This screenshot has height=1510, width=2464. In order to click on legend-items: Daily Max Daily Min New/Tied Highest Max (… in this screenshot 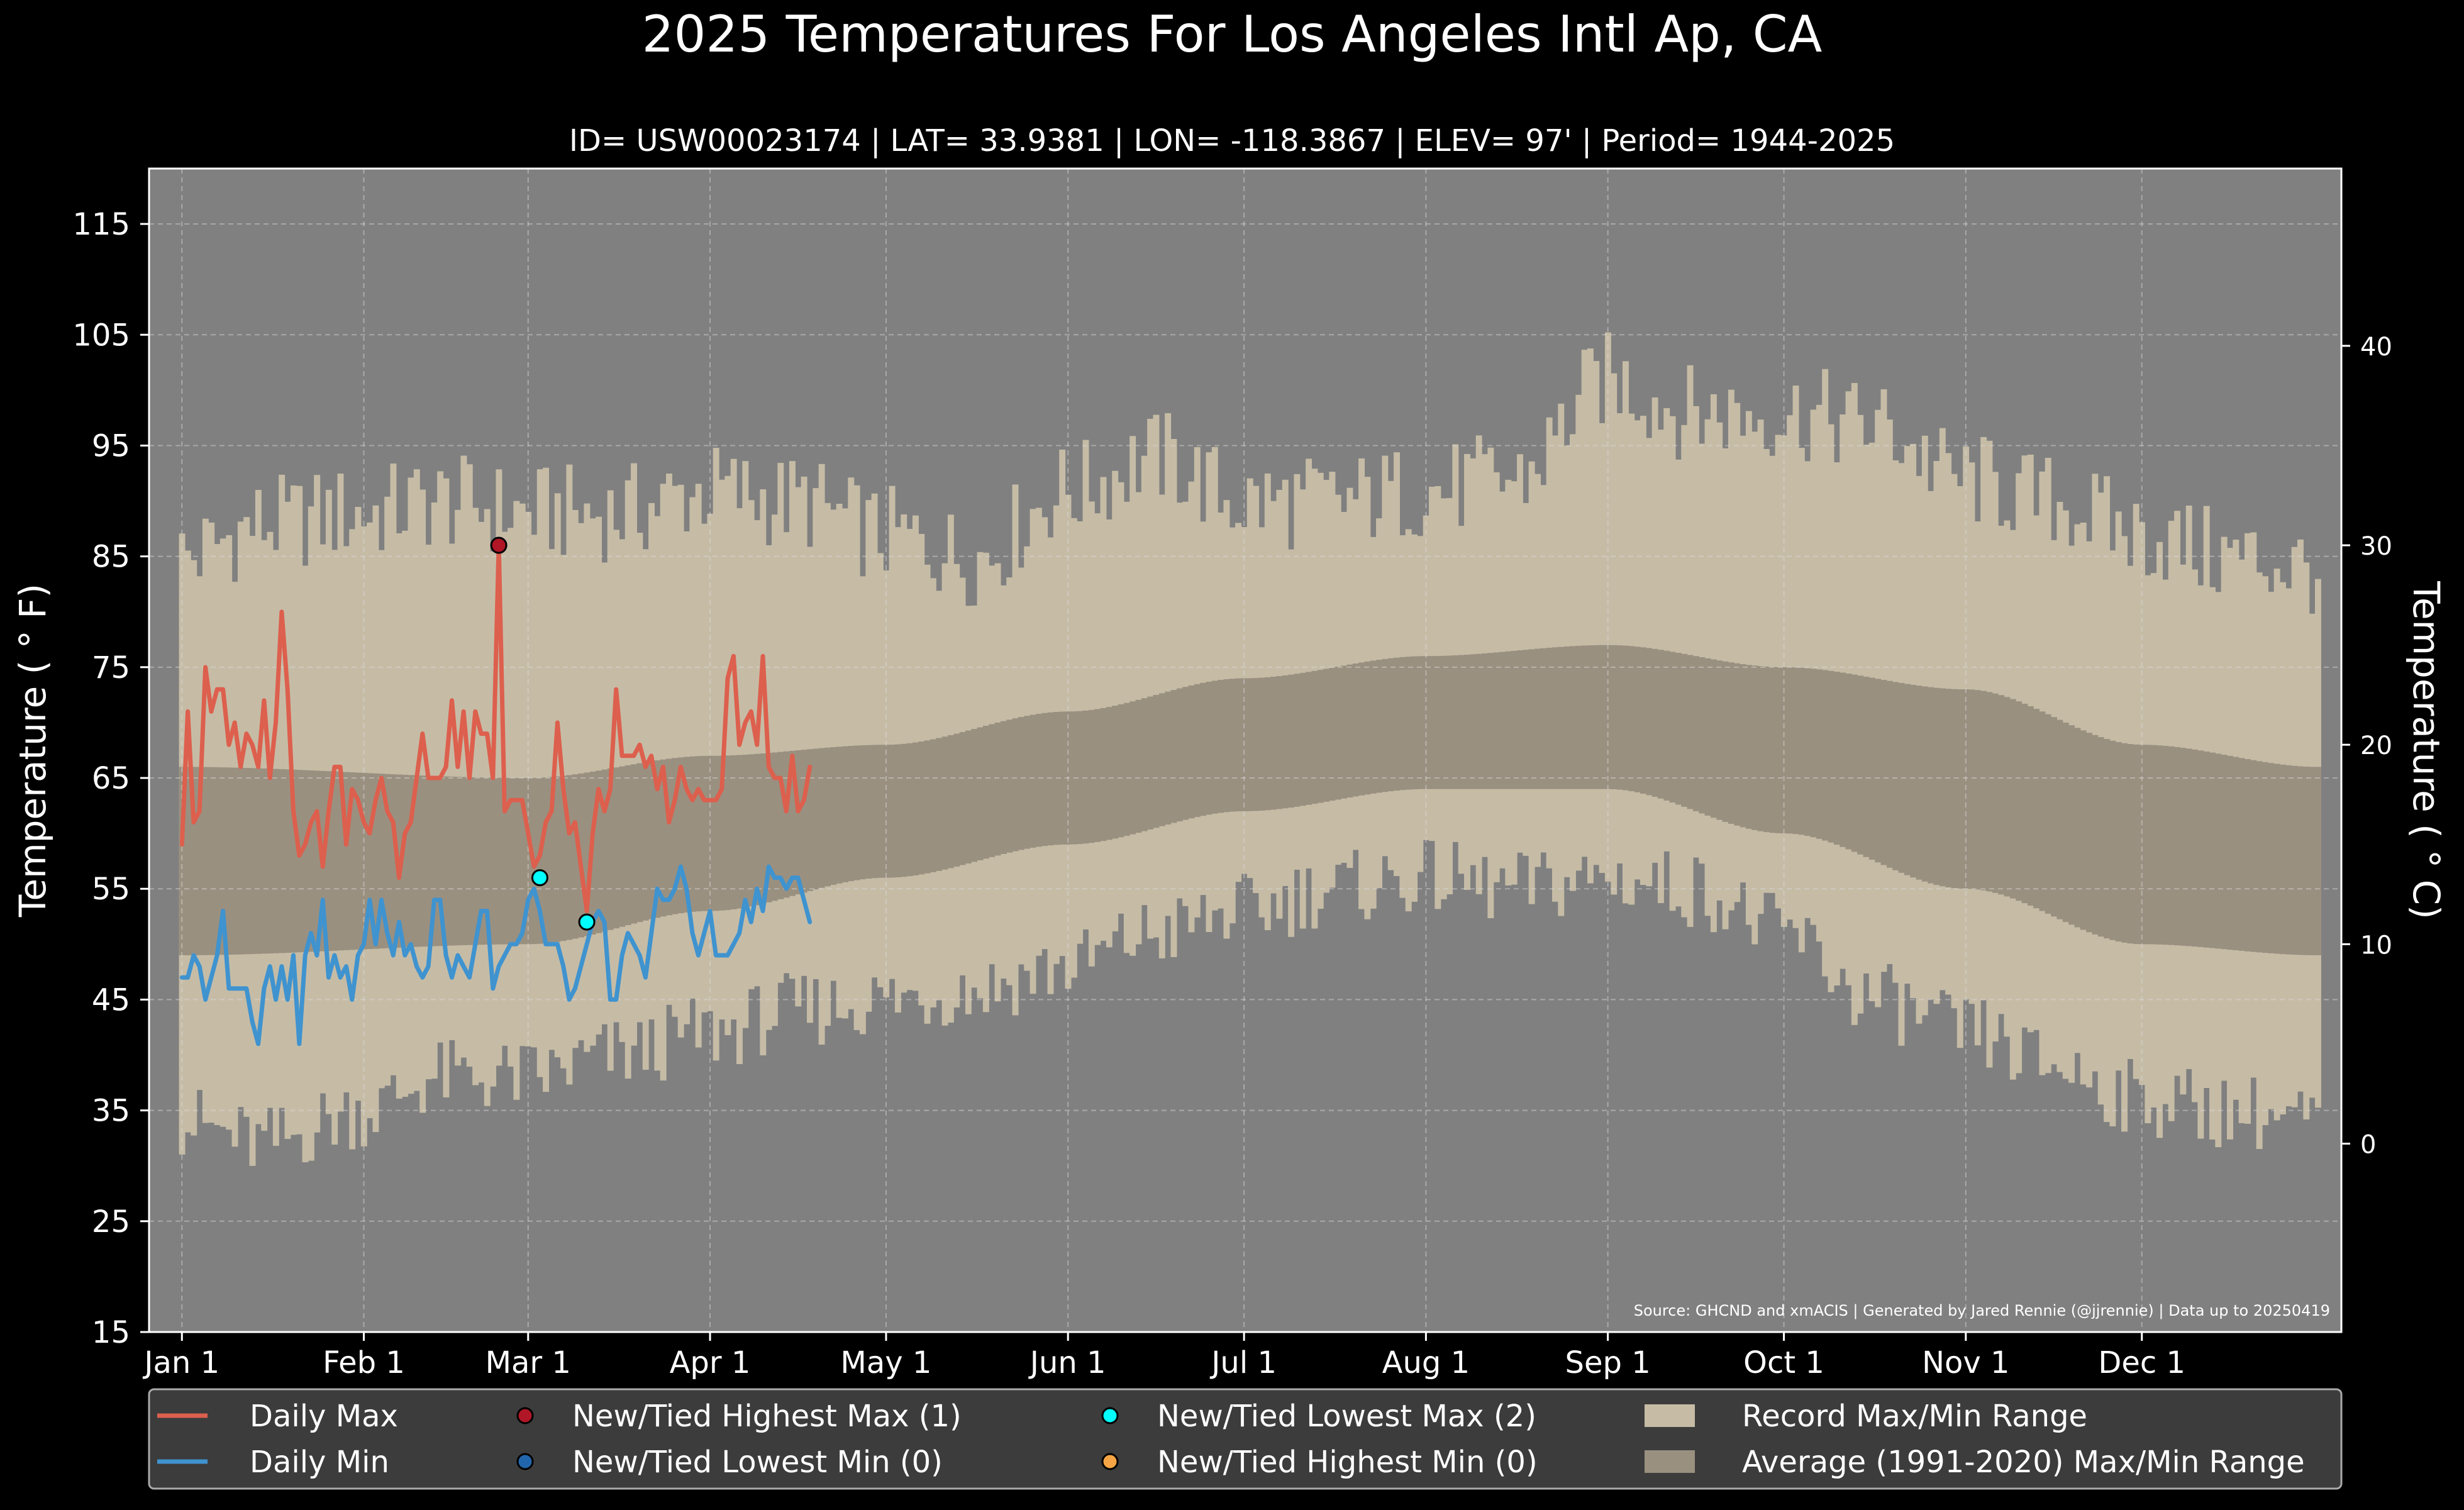, I will do `click(1231, 1439)`.